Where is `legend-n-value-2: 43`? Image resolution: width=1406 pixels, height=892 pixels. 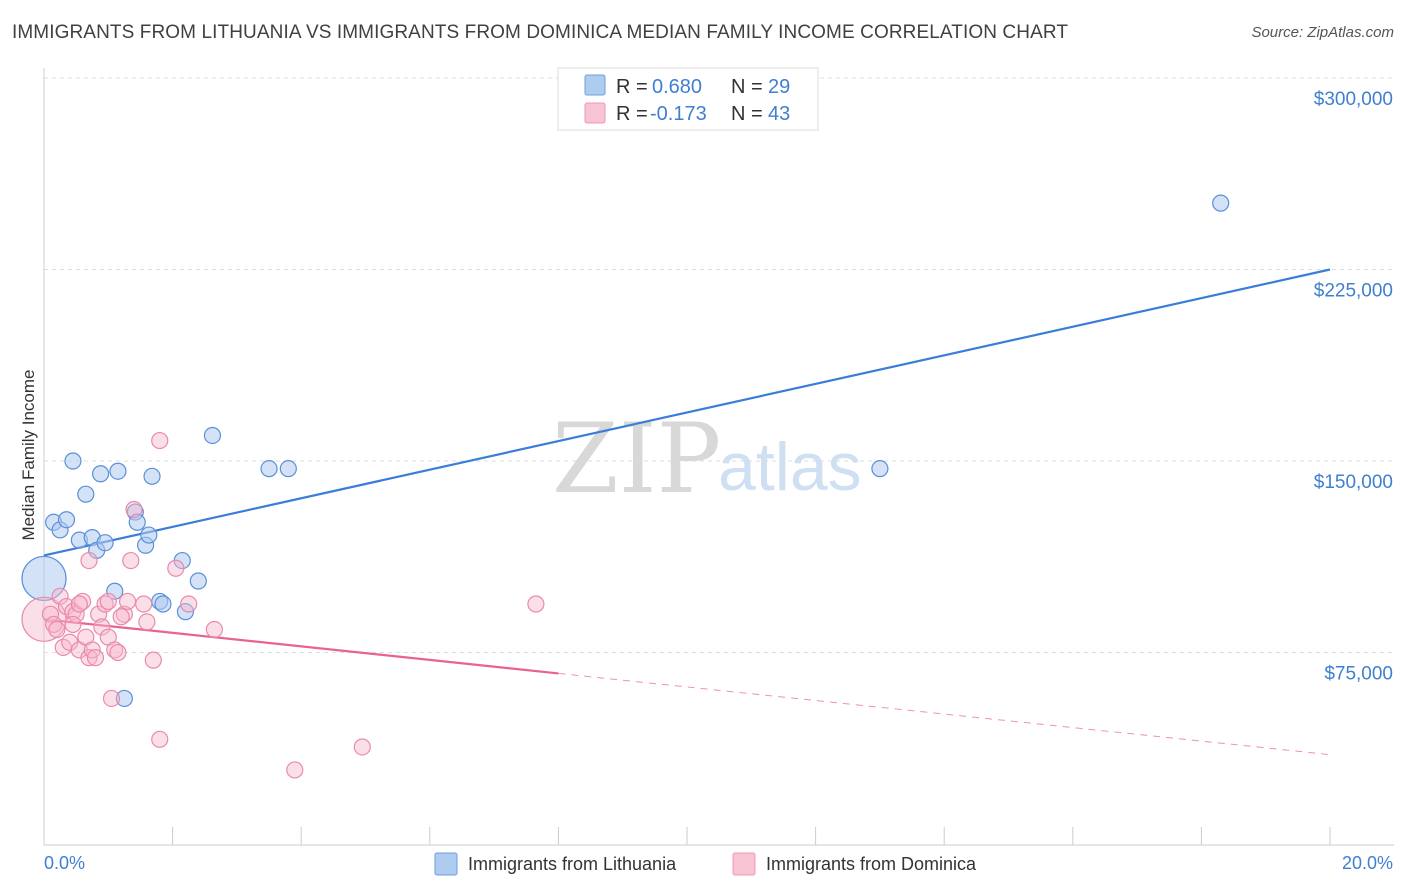 legend-n-value-2: 43 is located at coordinates (779, 114).